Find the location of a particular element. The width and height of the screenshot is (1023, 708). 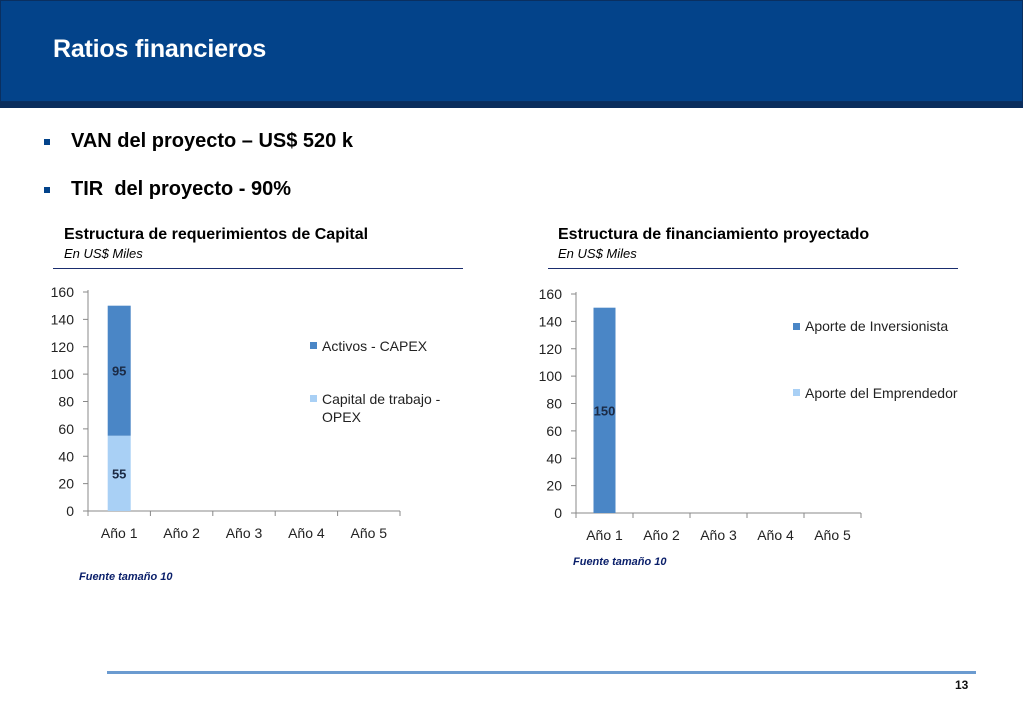

data-label: 55 is located at coordinates (119, 473).